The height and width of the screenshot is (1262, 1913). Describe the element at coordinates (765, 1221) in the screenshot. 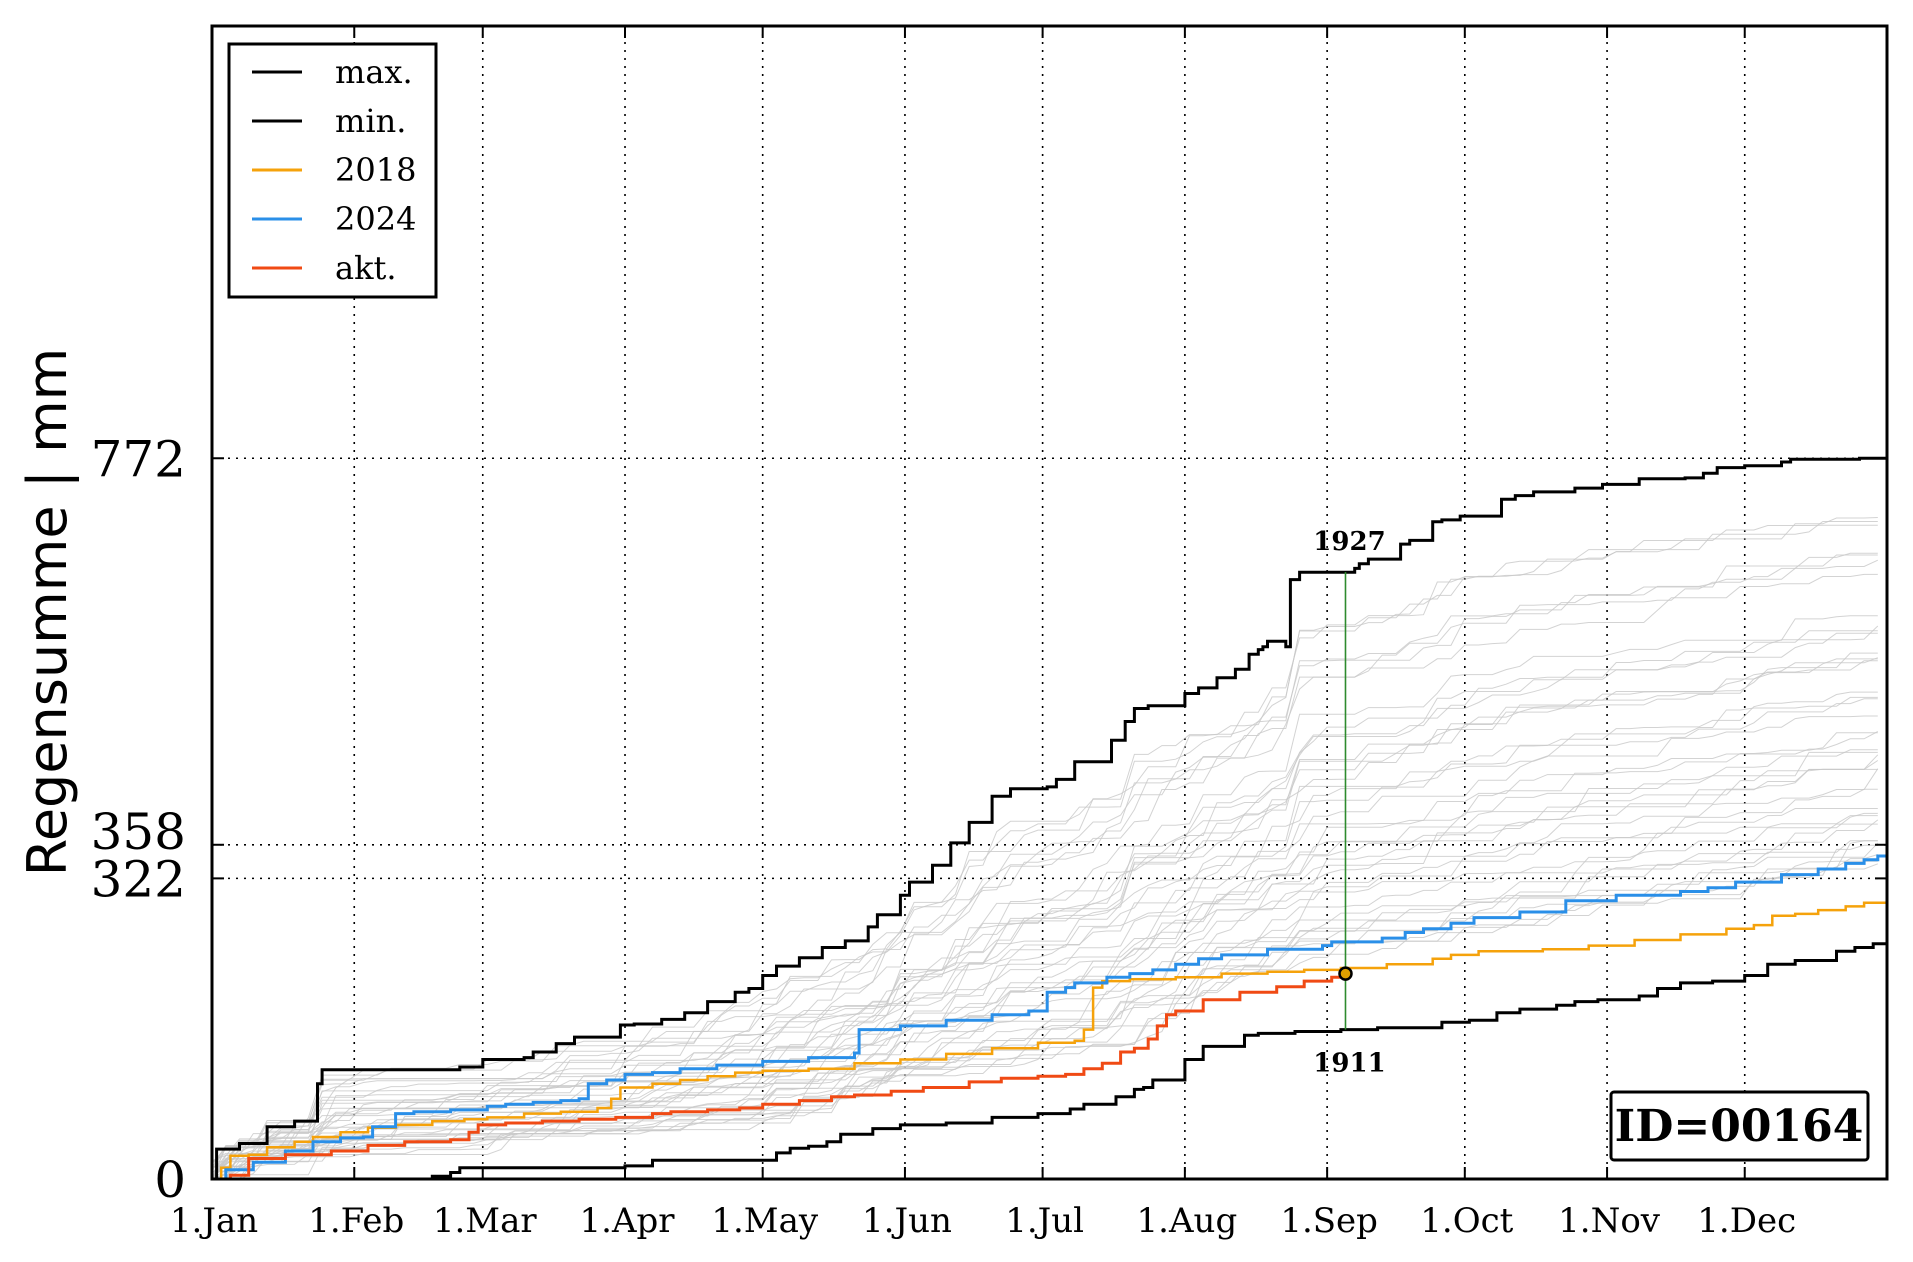

I see `xtick-label-1.May: 1.May` at that location.